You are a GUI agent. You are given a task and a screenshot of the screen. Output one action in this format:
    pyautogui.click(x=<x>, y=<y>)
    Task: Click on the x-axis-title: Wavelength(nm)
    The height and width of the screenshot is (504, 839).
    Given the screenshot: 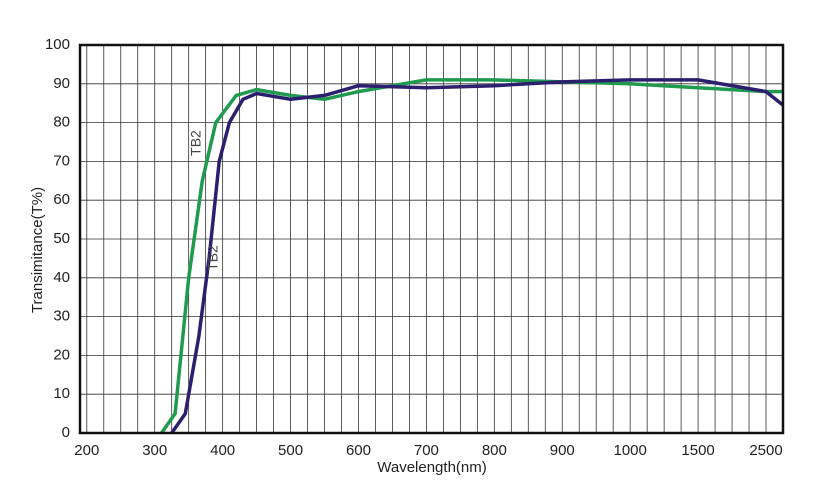 What is the action you would take?
    pyautogui.click(x=431, y=467)
    